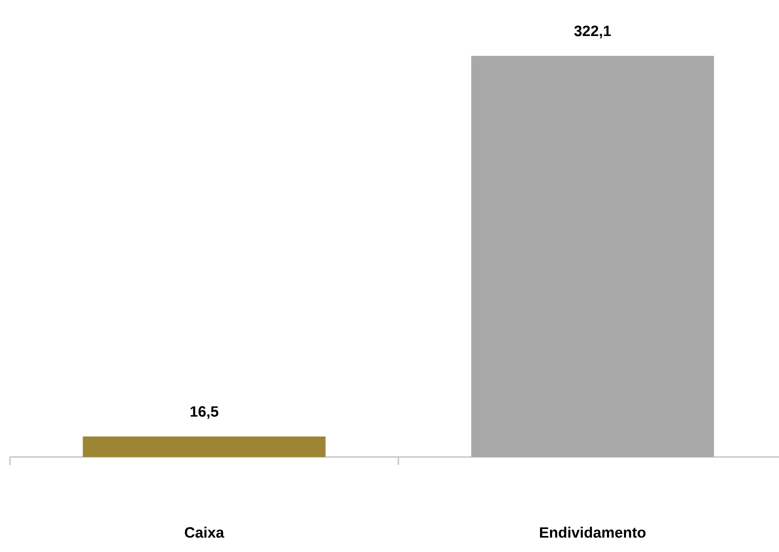 This screenshot has width=779, height=552. Describe the element at coordinates (204, 532) in the screenshot. I see `x-tick-label: Caixa` at that location.